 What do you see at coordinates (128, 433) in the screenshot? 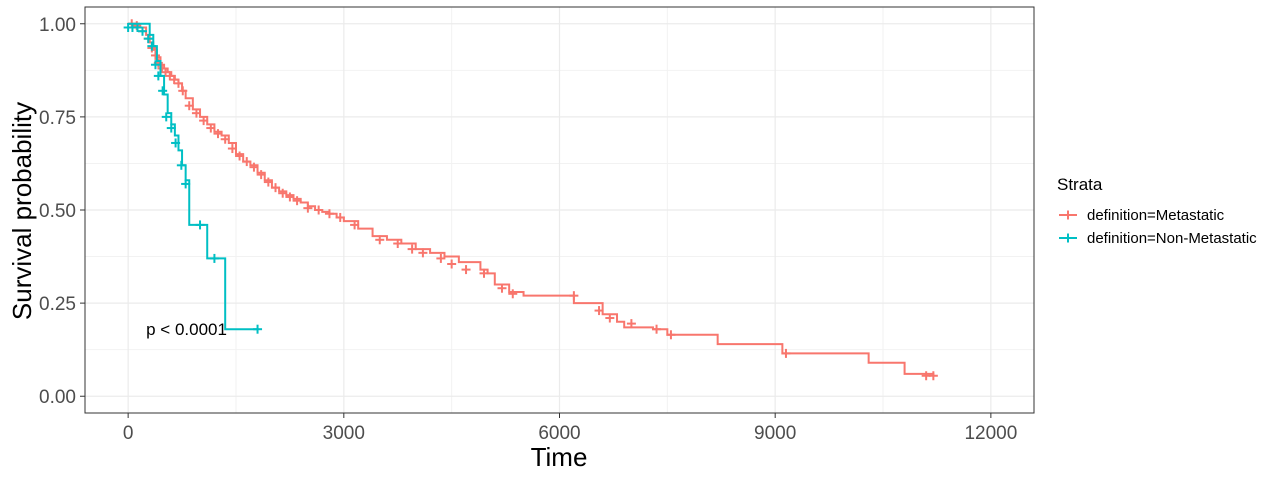
I see `x-tick-label: 0` at bounding box center [128, 433].